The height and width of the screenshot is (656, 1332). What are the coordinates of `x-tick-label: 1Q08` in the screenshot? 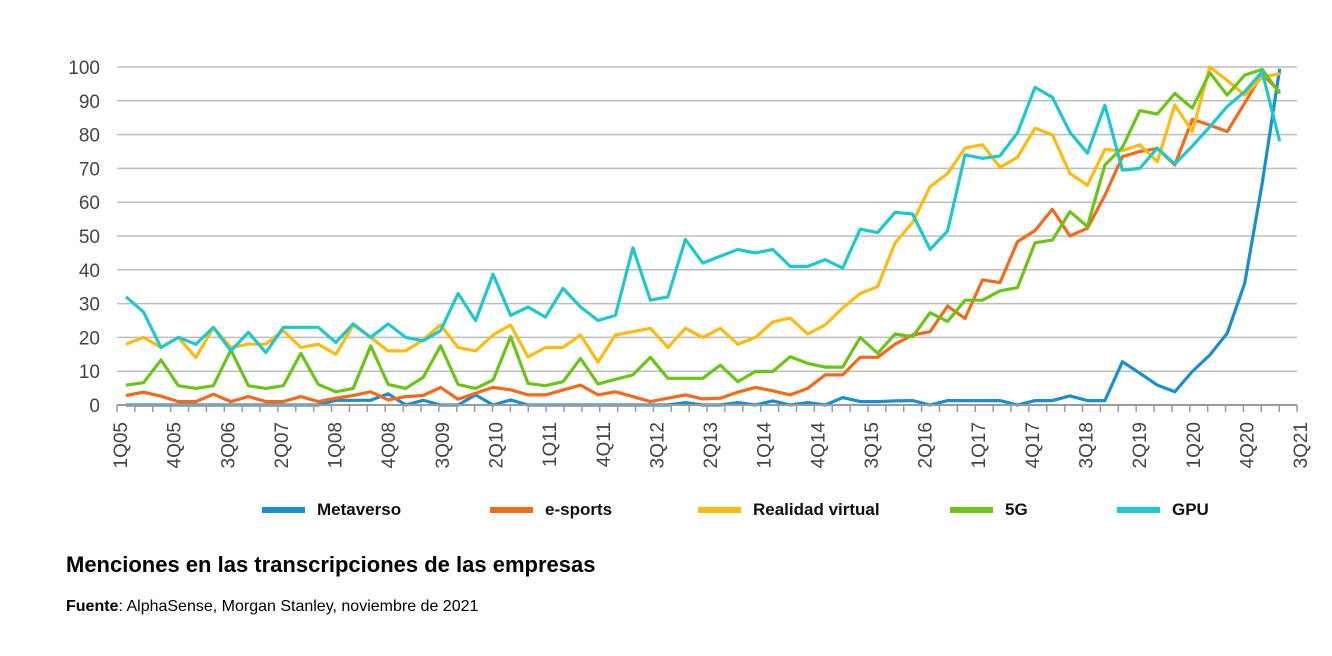 It's located at (336, 445).